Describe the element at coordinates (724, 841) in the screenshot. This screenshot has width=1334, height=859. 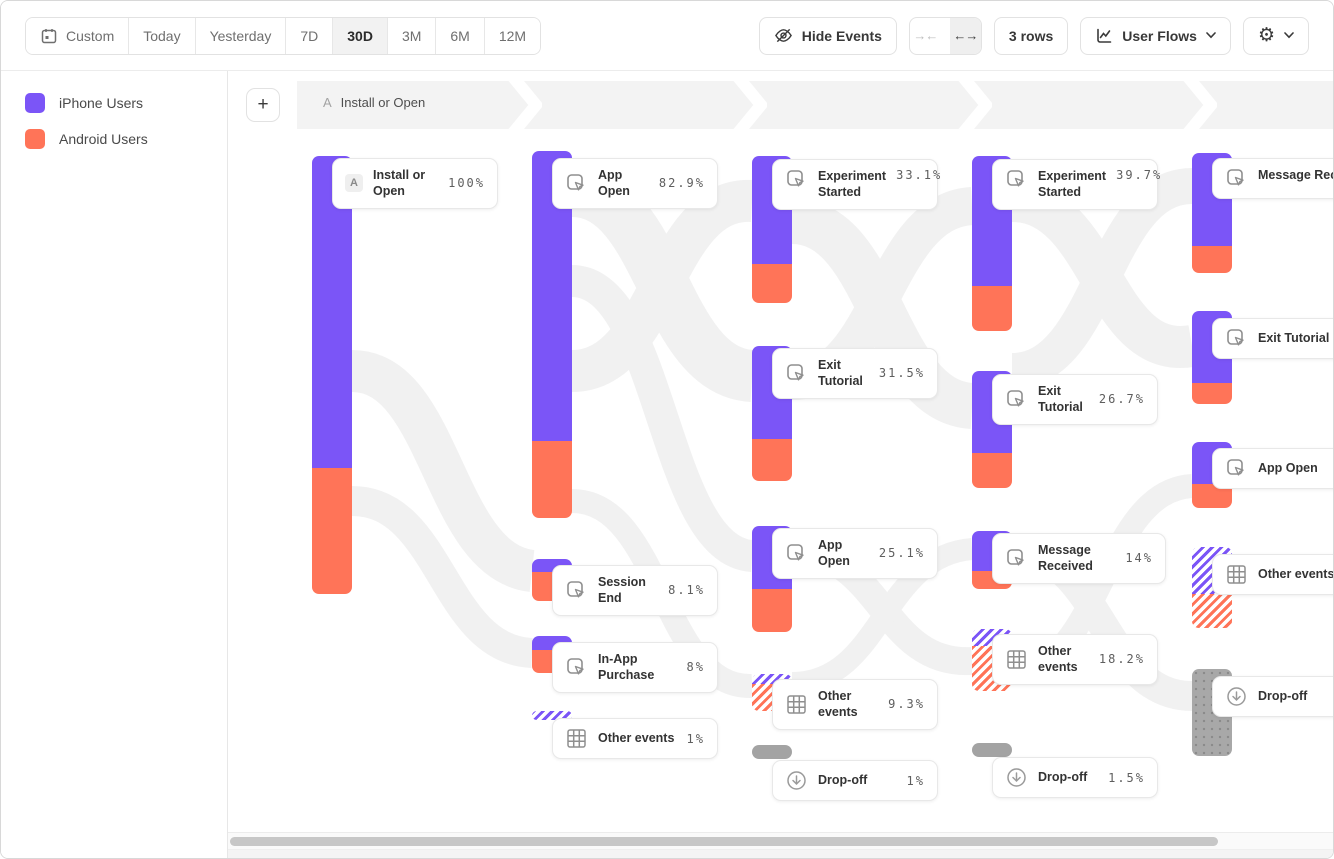
I see `scrollbar-thumb` at that location.